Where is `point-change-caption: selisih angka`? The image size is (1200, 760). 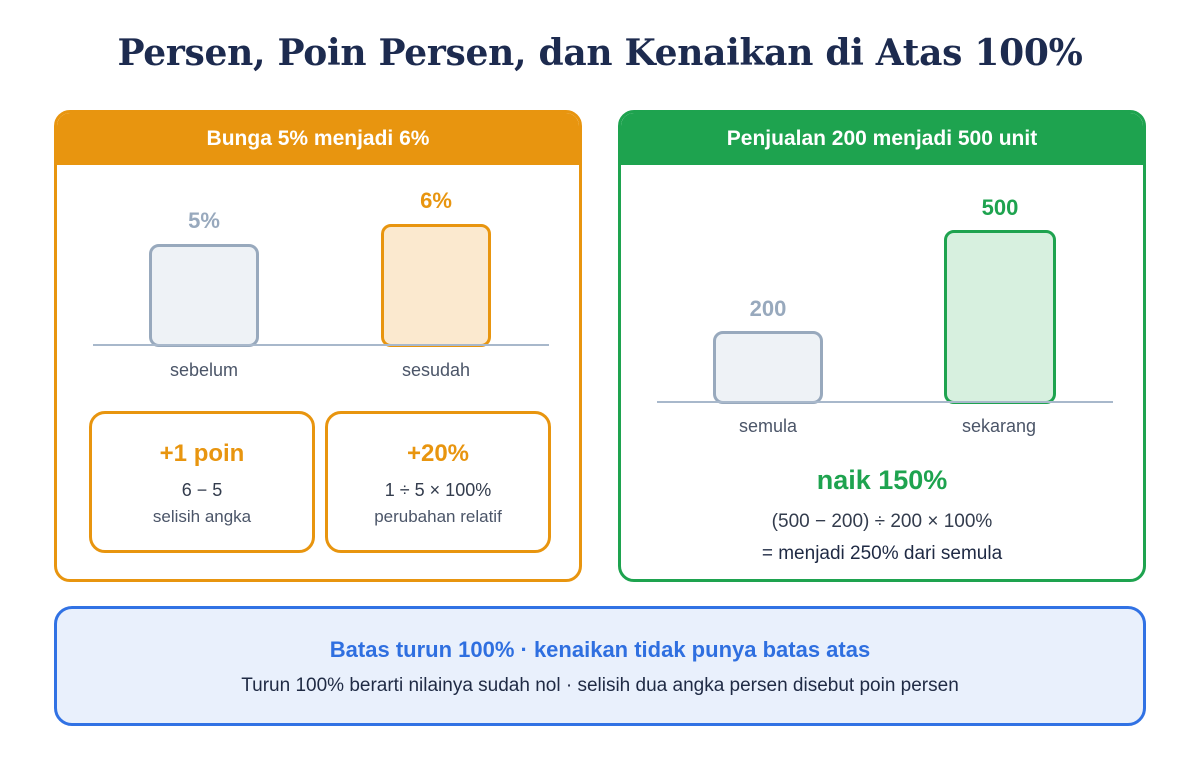
point-change-caption: selisih angka is located at coordinates (202, 516).